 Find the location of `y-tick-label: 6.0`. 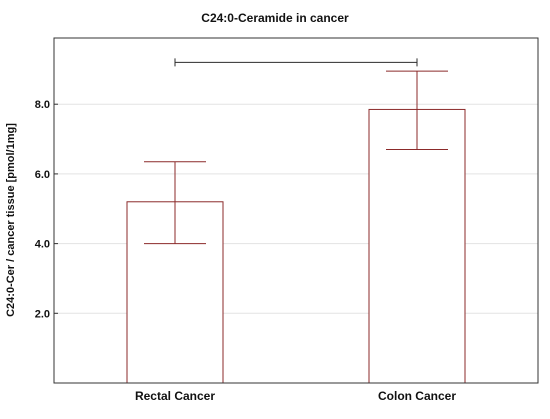

y-tick-label: 6.0 is located at coordinates (42, 175).